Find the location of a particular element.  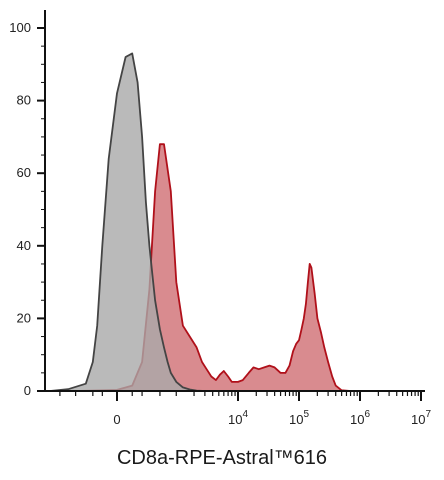

y-tick-label: 60 is located at coordinates (24, 172).